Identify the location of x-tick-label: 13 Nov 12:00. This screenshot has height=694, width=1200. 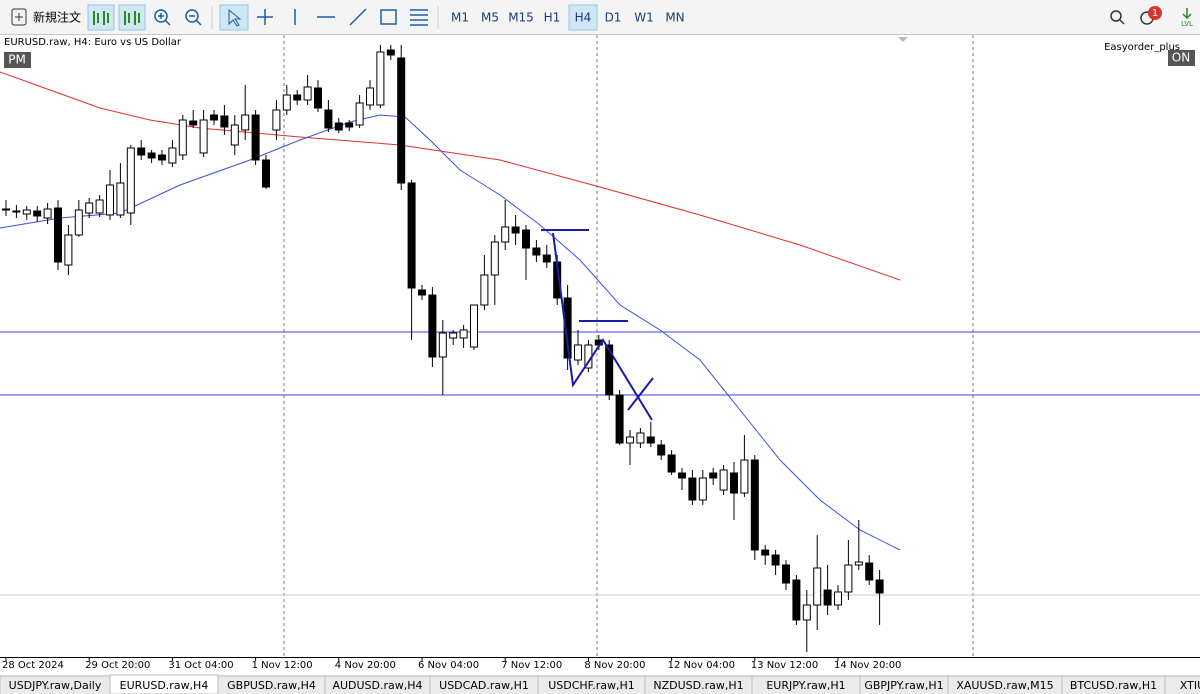
(784, 665).